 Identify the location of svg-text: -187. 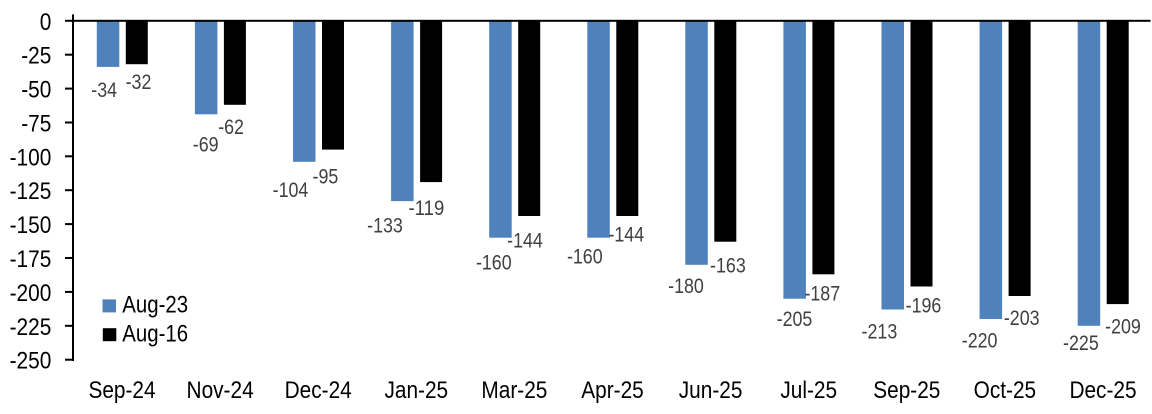
(822, 293).